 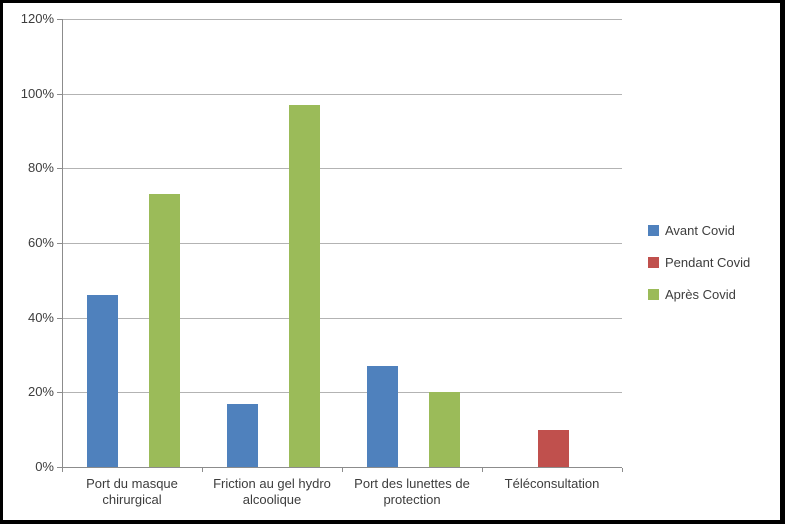 I want to click on y-axis-tick-label: 120%, so click(x=37, y=18).